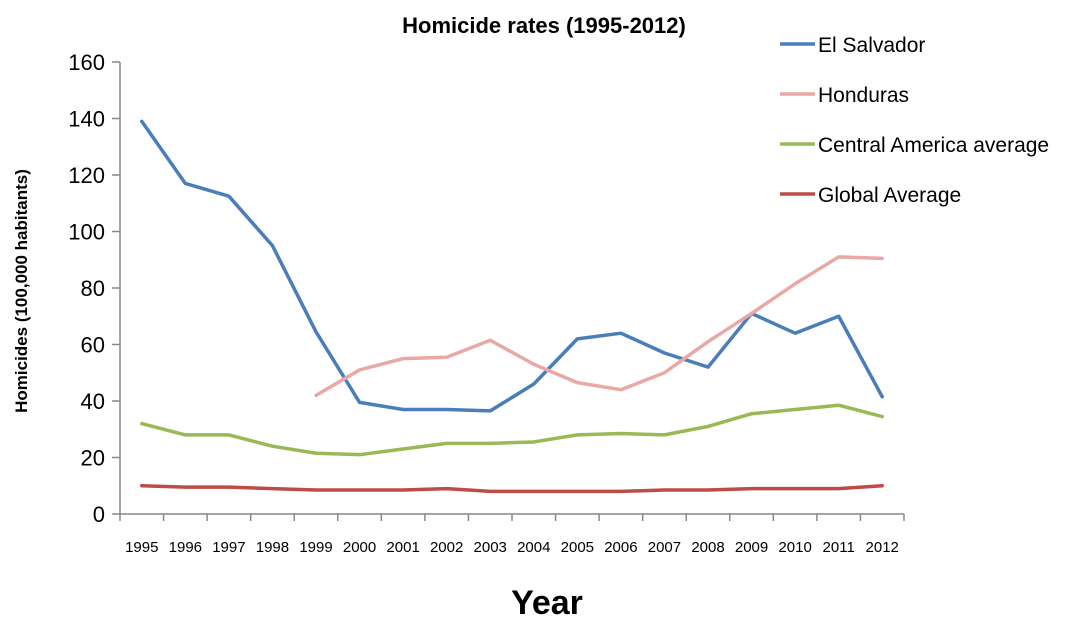 The width and height of the screenshot is (1091, 622). Describe the element at coordinates (839, 547) in the screenshot. I see `x-tick-label: 2011` at that location.